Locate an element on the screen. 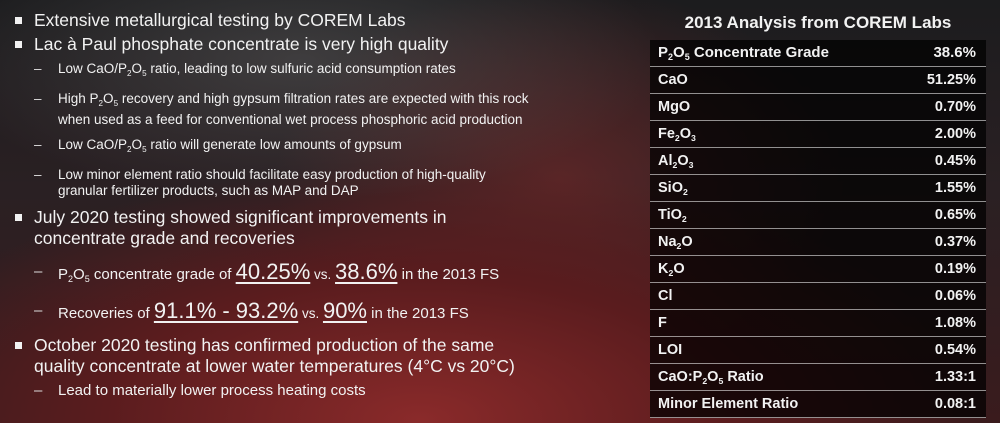  label-text: TiO is located at coordinates (670, 215).